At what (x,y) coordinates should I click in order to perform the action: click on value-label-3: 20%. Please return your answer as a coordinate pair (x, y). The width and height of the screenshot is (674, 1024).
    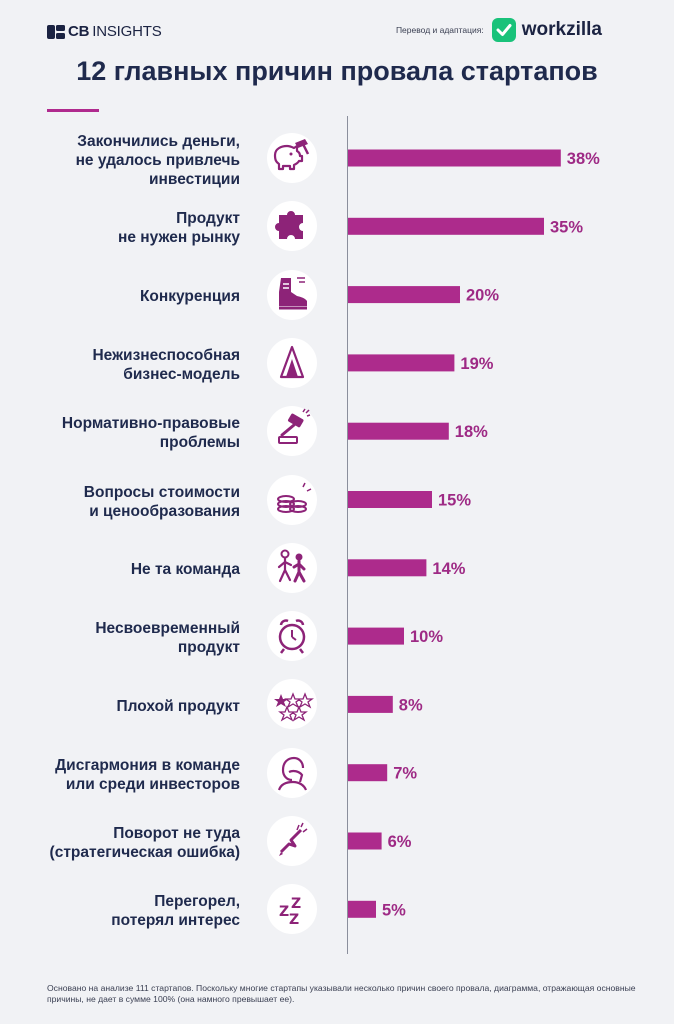
    Looking at the image, I should click on (482, 296).